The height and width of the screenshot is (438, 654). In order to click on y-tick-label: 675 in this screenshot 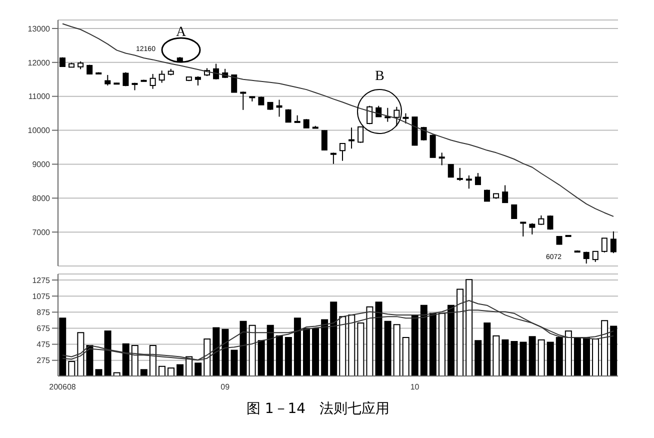, I will do `click(43, 329)`.